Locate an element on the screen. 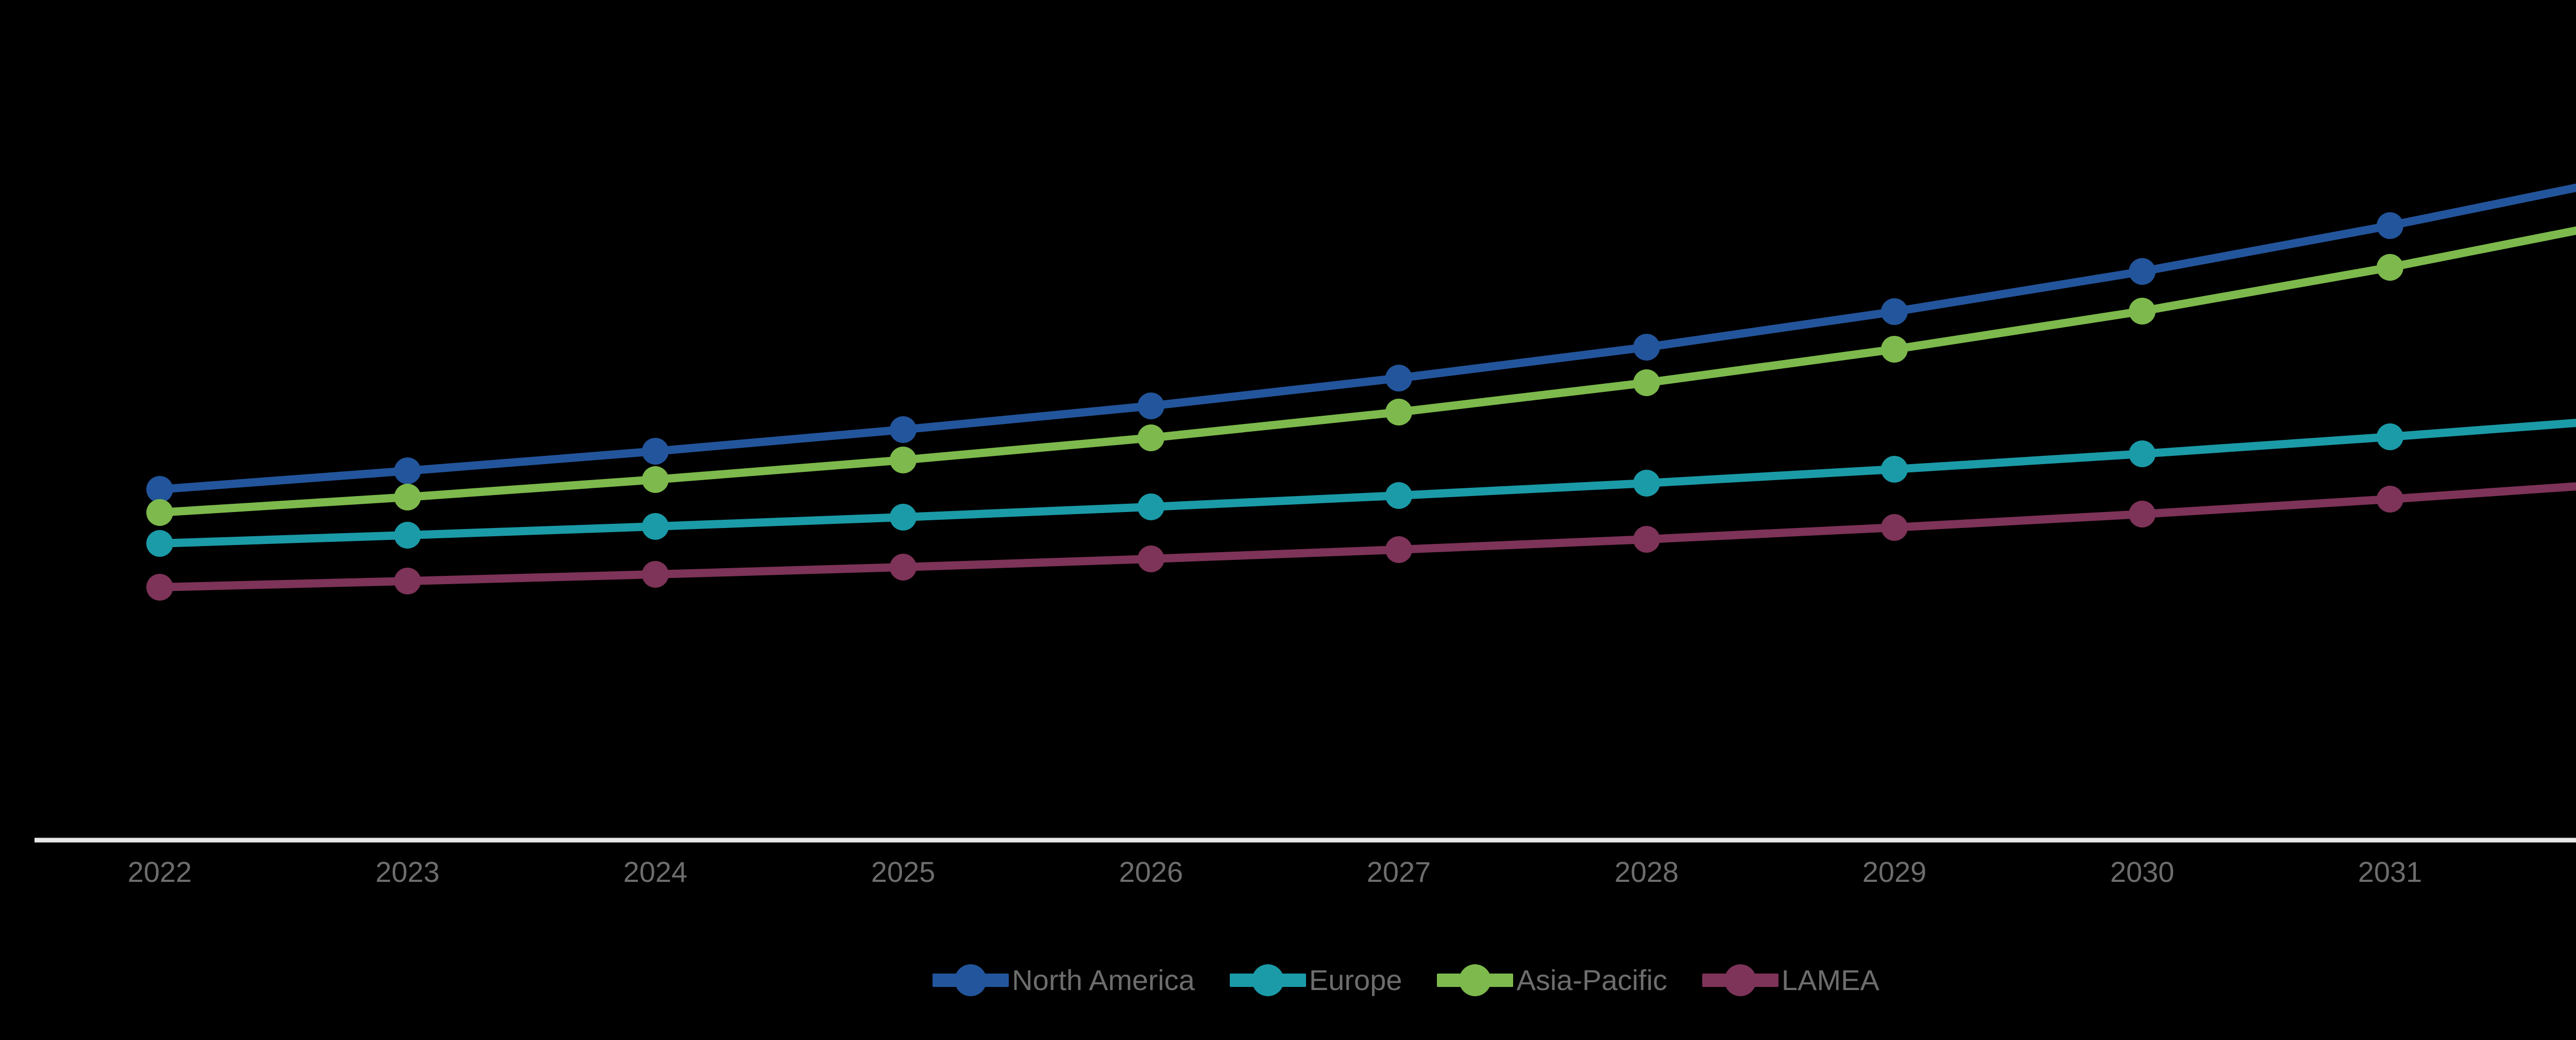 This screenshot has width=2576, height=1040. x-tick-label-2029: 2029 is located at coordinates (1894, 872).